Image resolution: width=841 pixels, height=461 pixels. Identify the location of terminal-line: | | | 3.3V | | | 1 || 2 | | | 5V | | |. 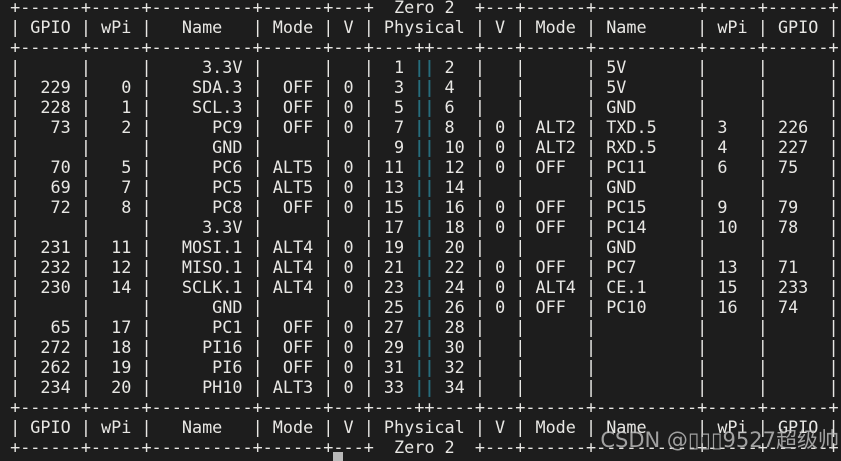
(419, 67).